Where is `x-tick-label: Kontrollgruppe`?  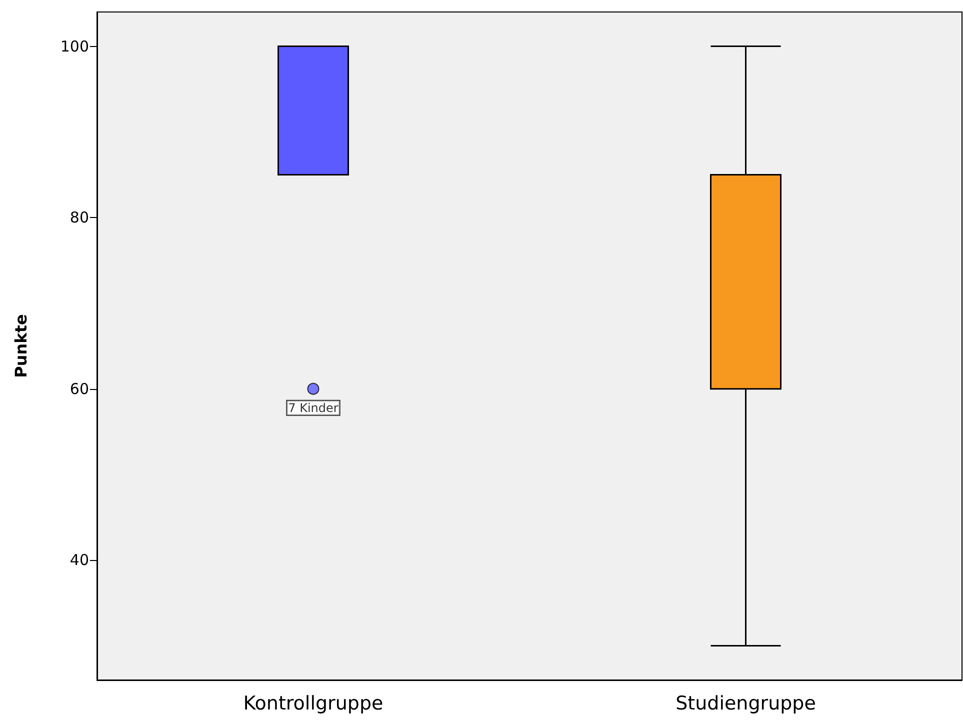 x-tick-label: Kontrollgruppe is located at coordinates (313, 703).